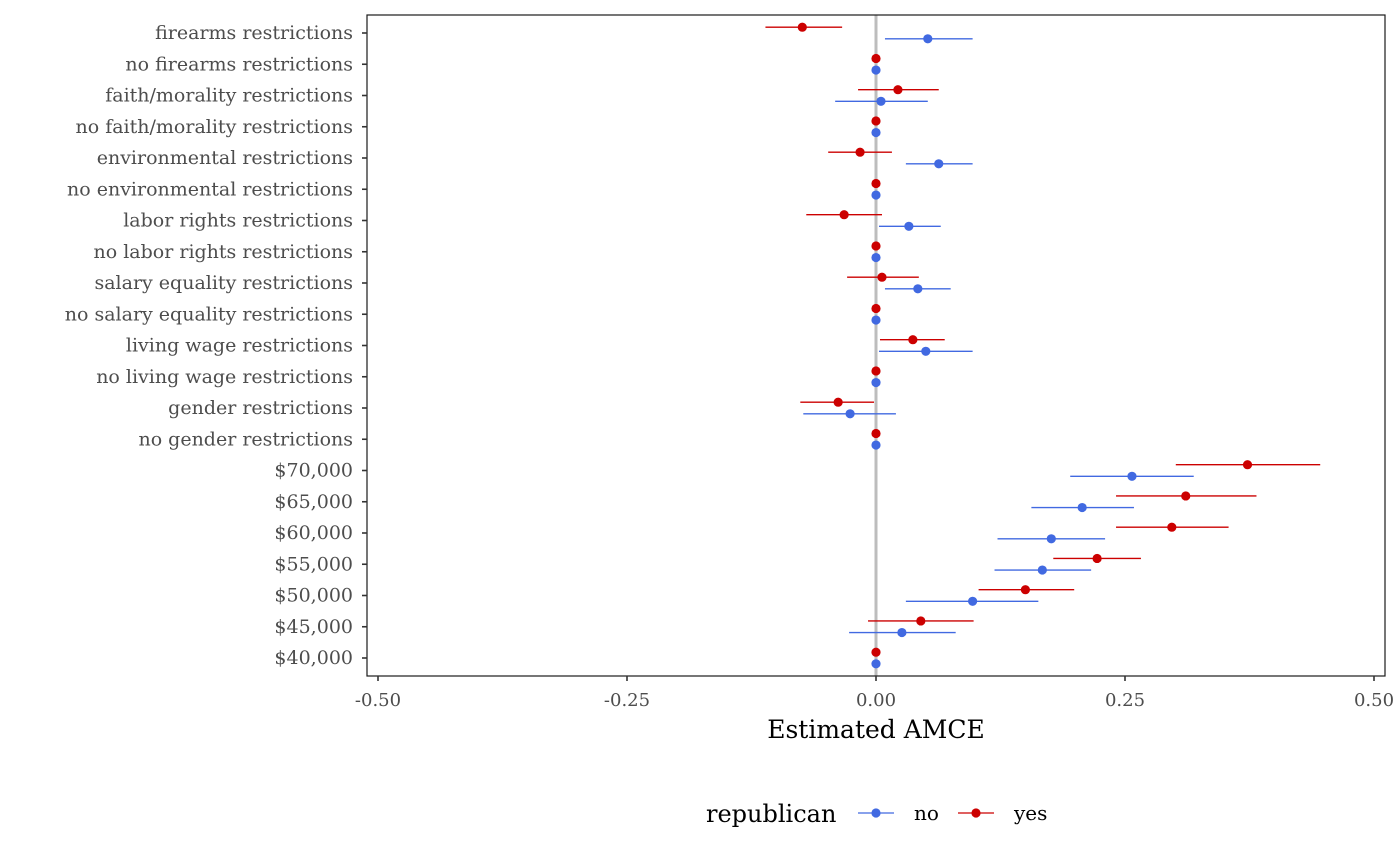 Image resolution: width=1400 pixels, height=865 pixels. What do you see at coordinates (881, 101) in the screenshot?
I see `point-no-faith-morality-restrictions` at bounding box center [881, 101].